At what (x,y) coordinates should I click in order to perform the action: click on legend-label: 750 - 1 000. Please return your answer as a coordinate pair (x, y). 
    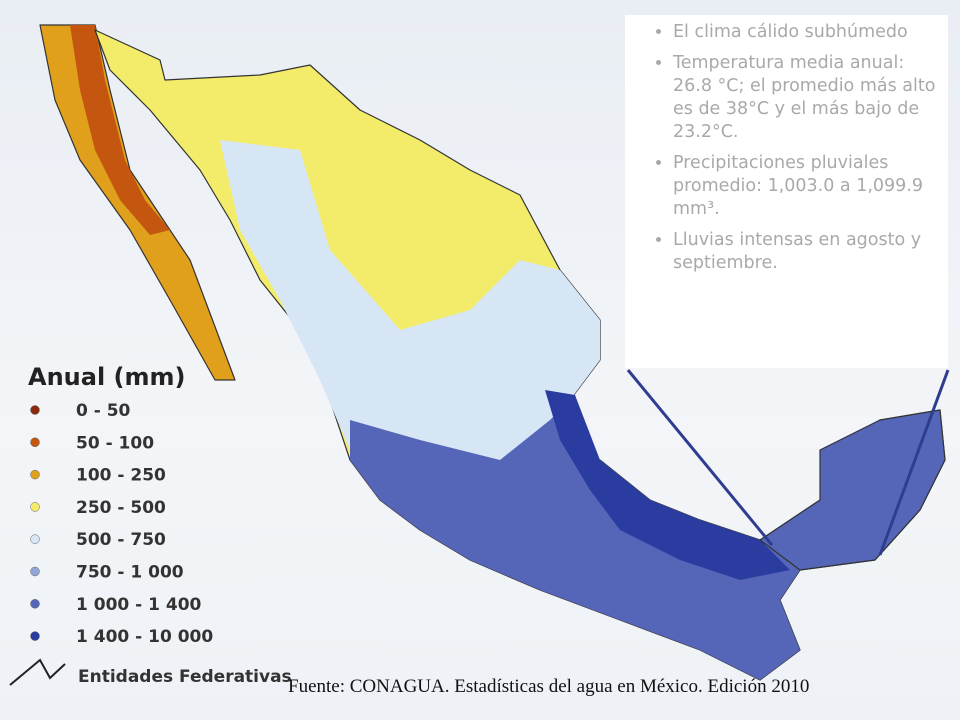
    Looking at the image, I should click on (130, 573).